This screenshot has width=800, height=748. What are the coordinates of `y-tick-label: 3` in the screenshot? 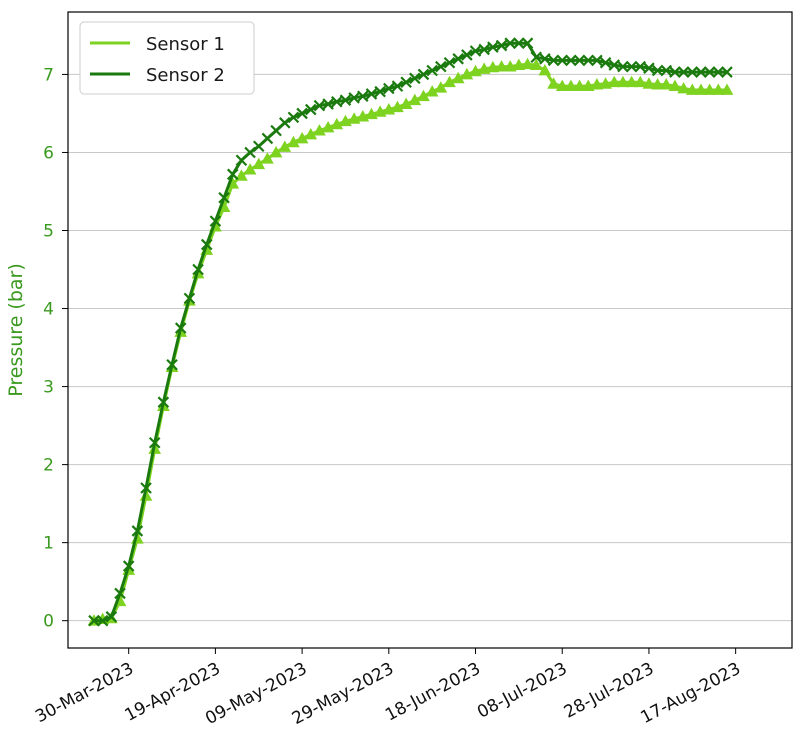 It's located at (48, 388).